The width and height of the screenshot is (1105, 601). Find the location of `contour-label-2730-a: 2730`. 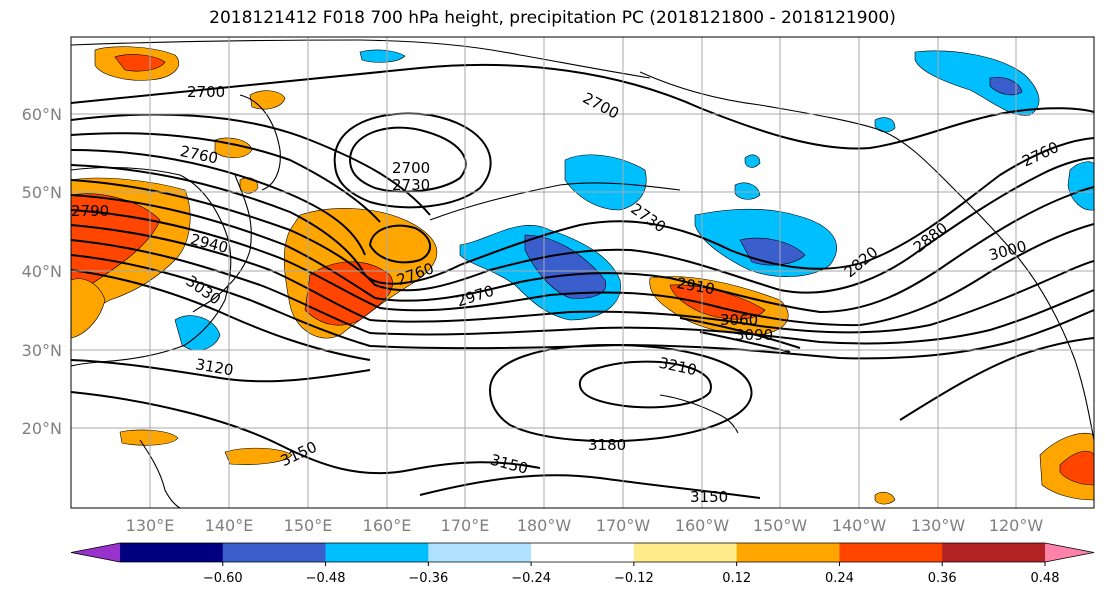

contour-label-2730-a: 2730 is located at coordinates (411, 185).